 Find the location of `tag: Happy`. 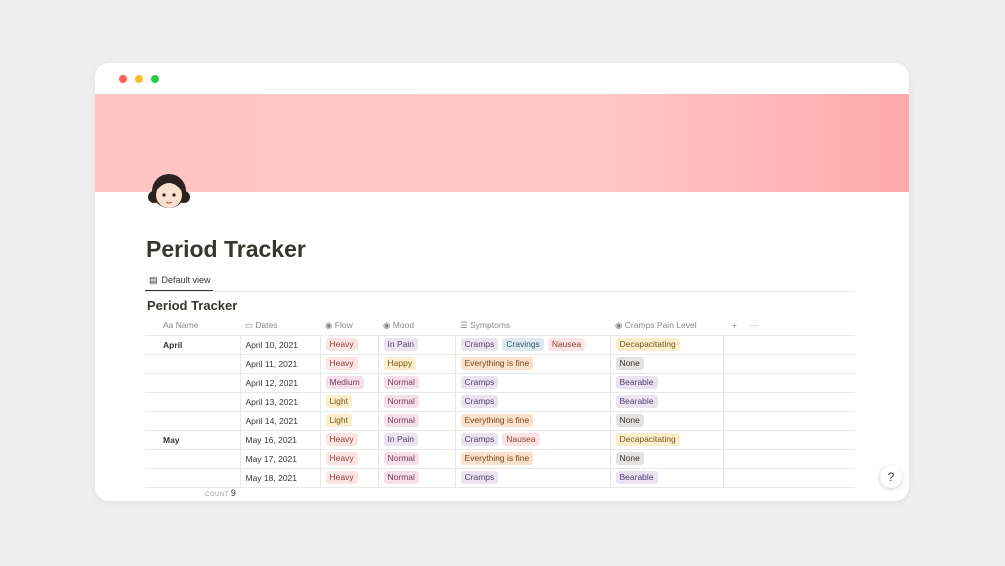

tag: Happy is located at coordinates (400, 363).